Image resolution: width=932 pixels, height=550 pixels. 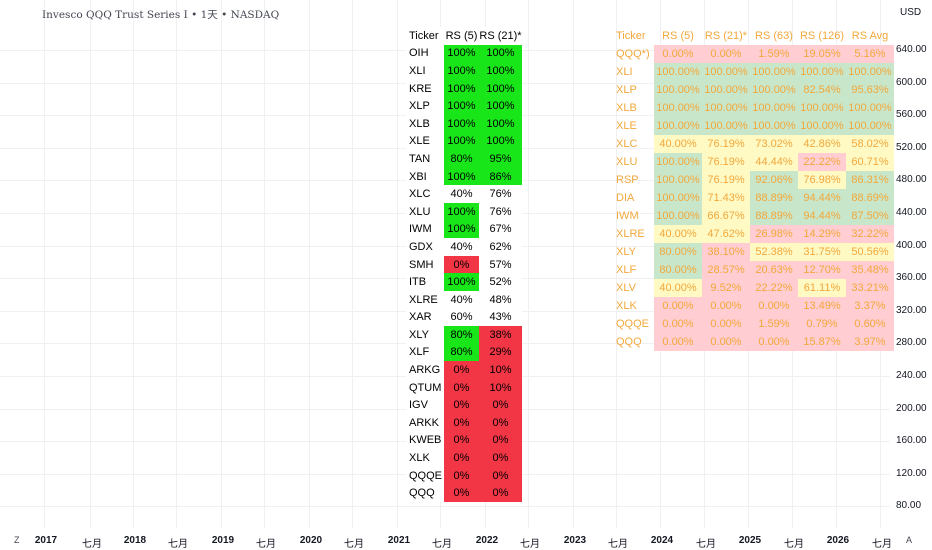 What do you see at coordinates (500, 159) in the screenshot?
I see `rs21-cell: 95%` at bounding box center [500, 159].